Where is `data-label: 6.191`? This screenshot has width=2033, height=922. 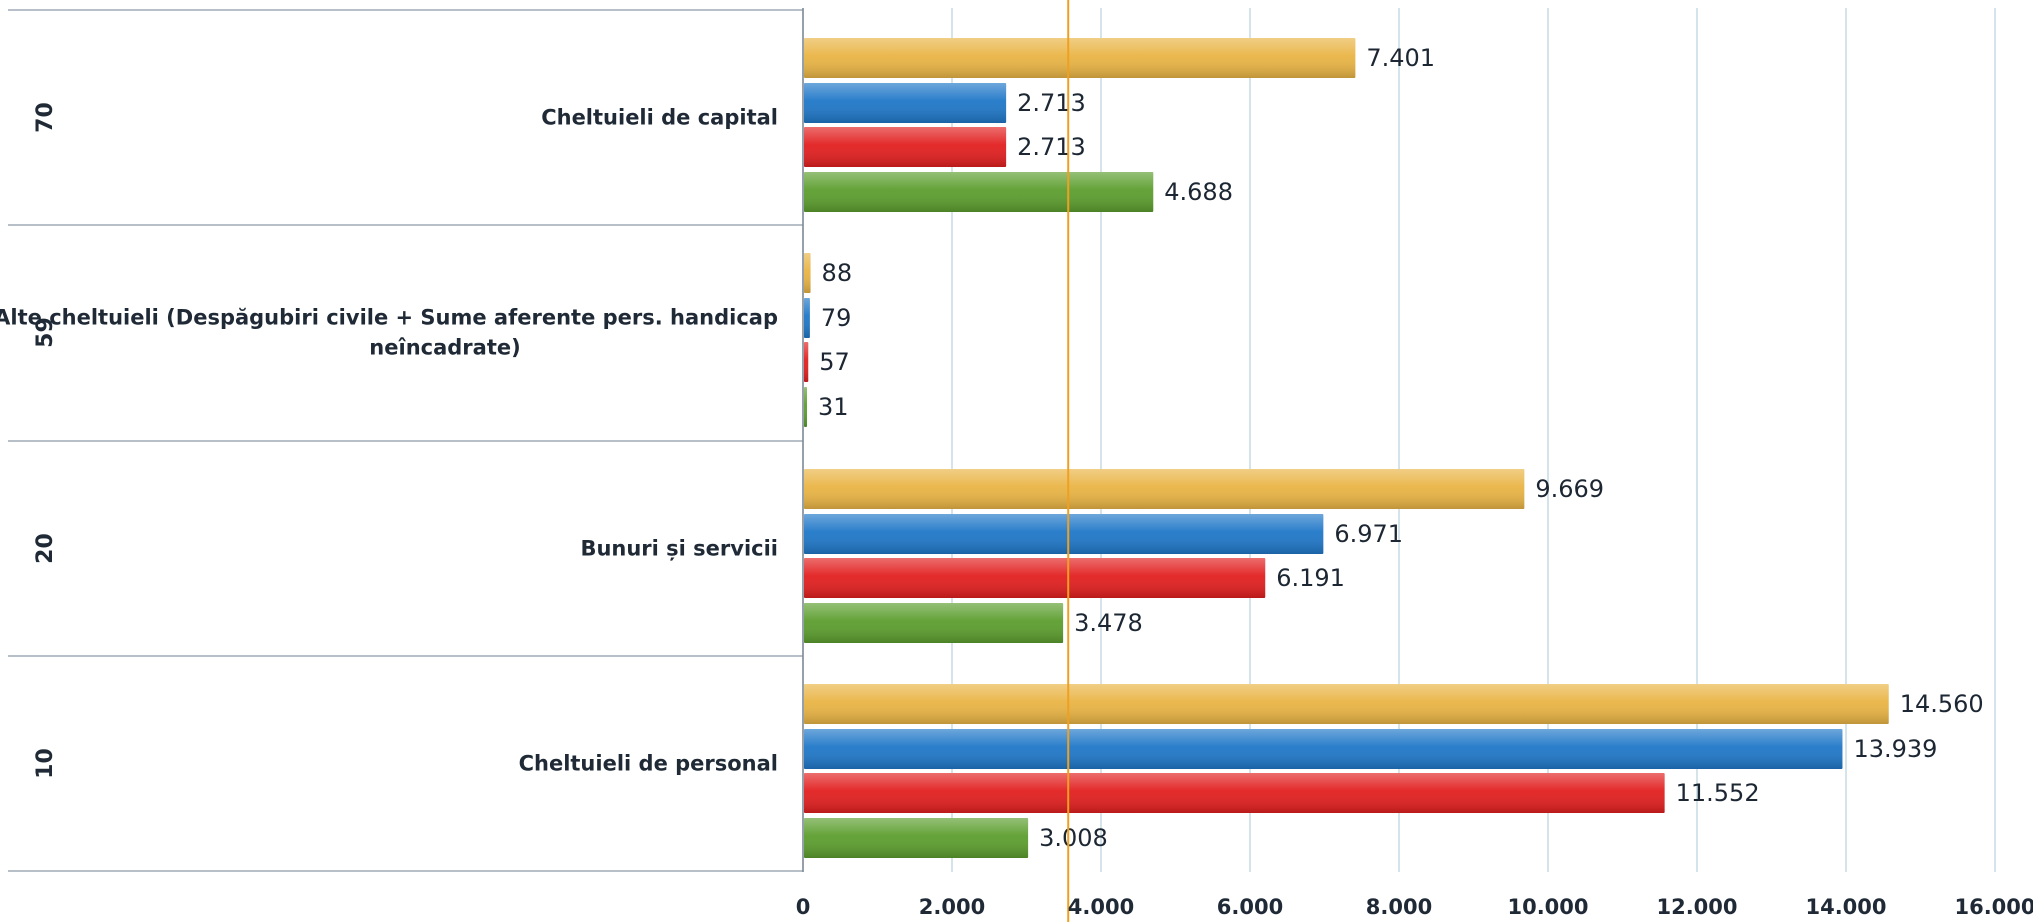 data-label: 6.191 is located at coordinates (1310, 578).